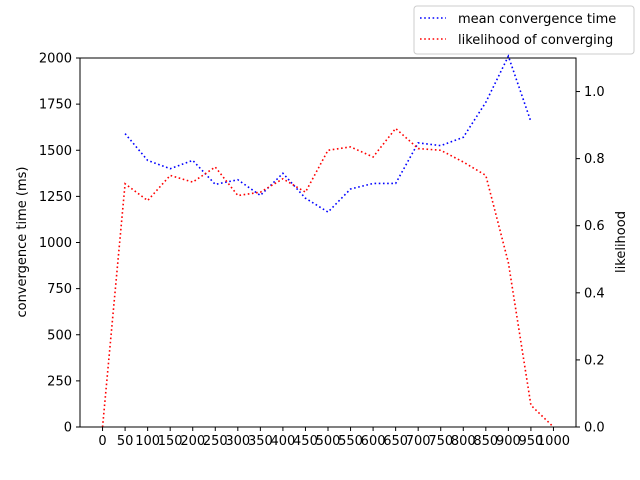 This screenshot has height=480, width=640. I want to click on left-y-tick-label: 1500, so click(55, 151).